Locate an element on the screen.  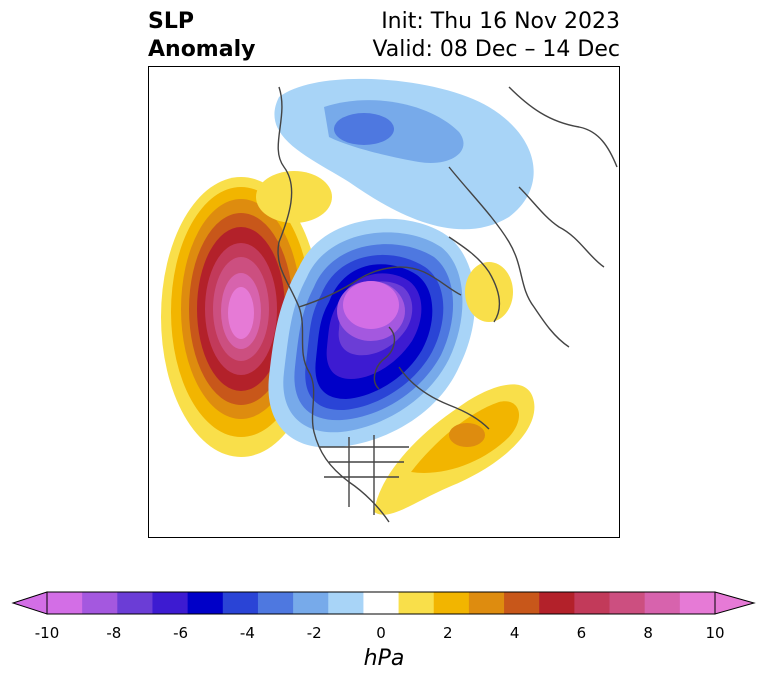
colorbar is located at coordinates (383, 603).